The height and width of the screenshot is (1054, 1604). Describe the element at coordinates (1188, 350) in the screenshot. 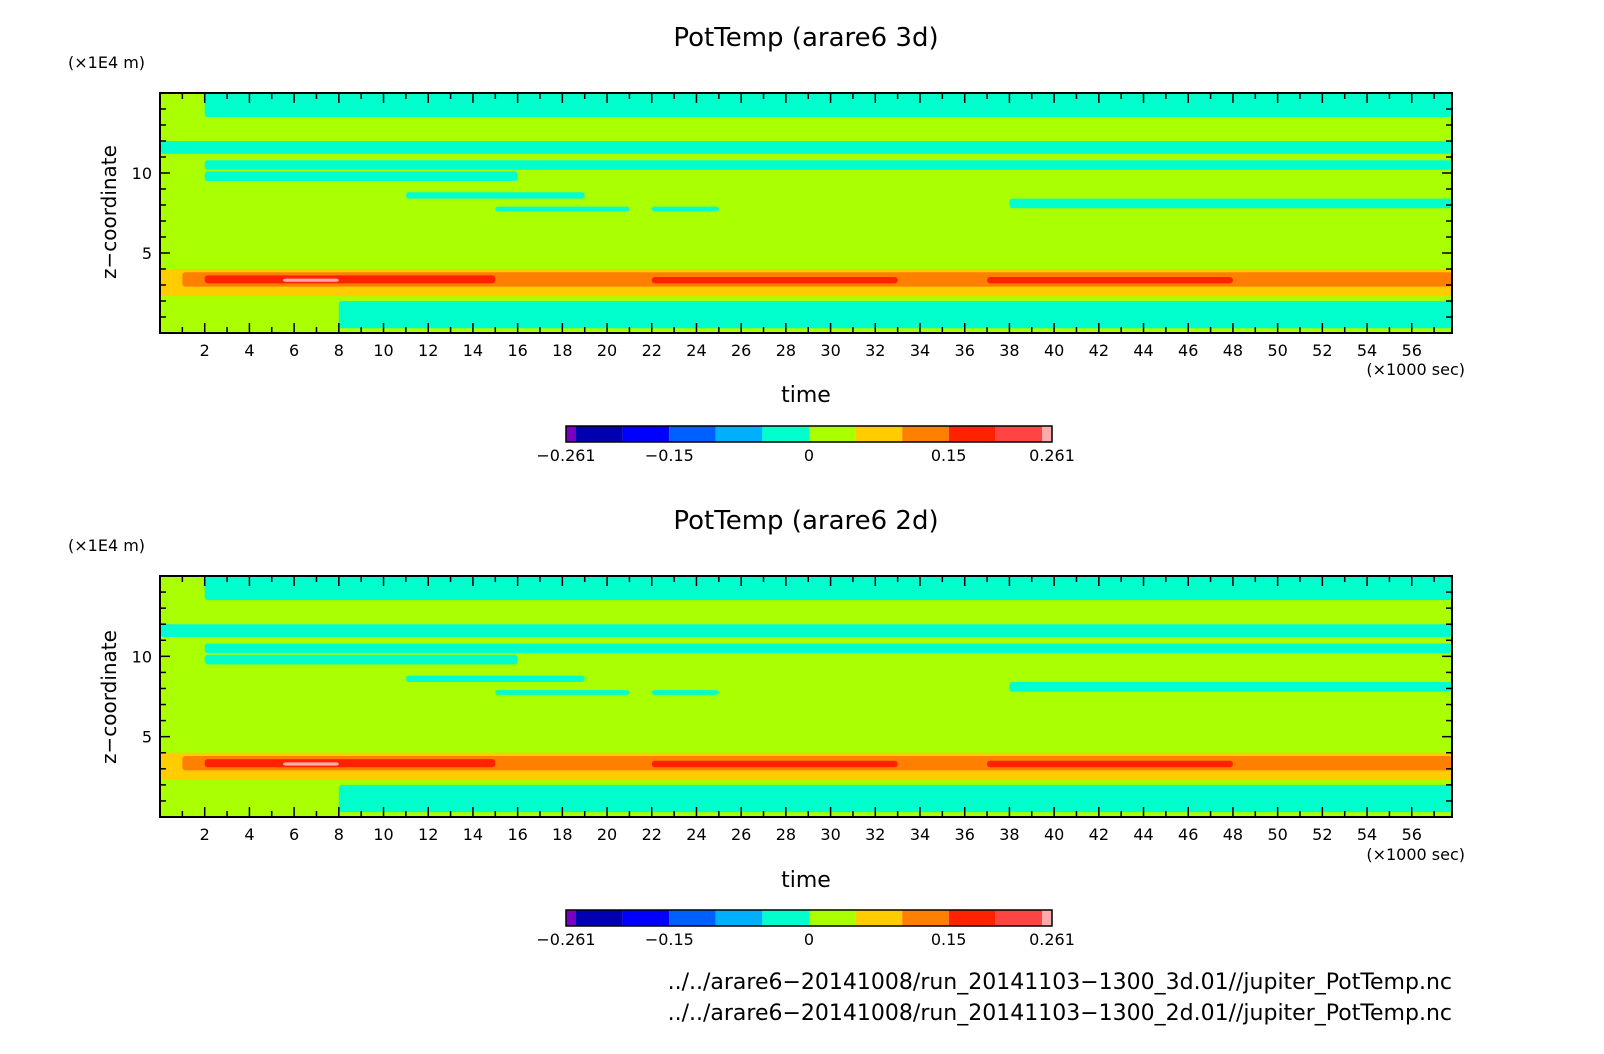

I see `x-tick-label: 46` at that location.